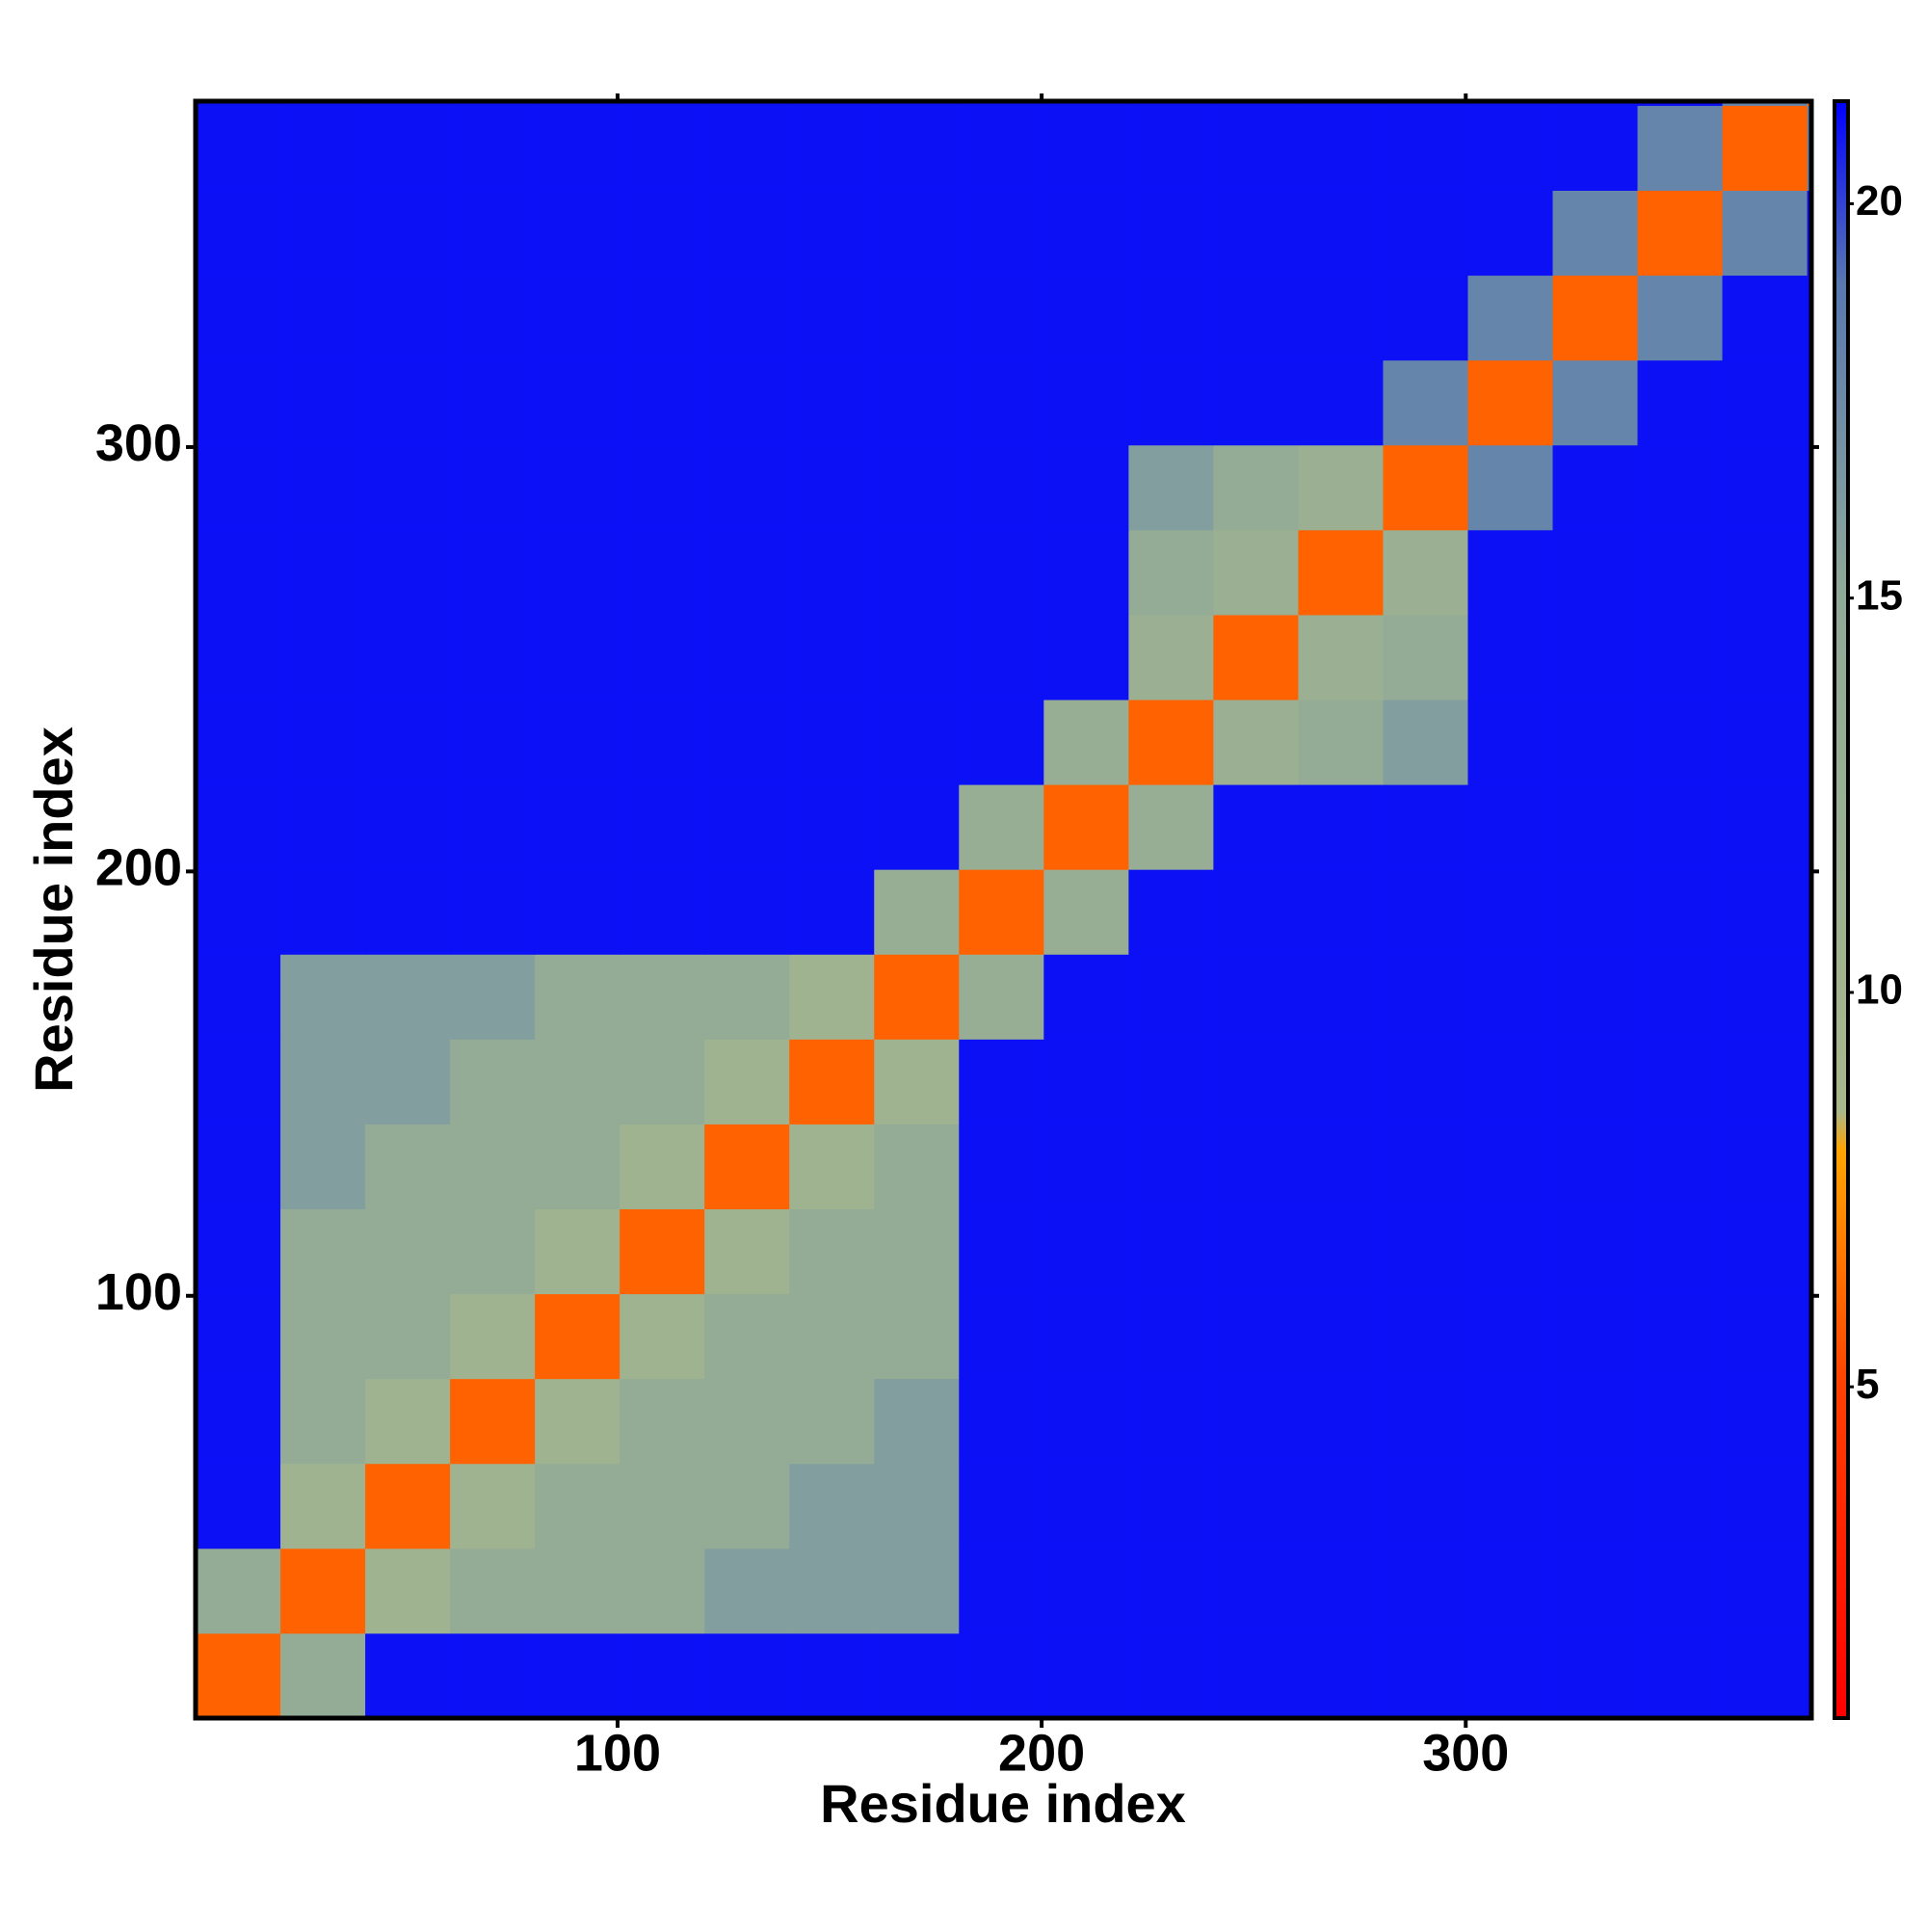 The height and width of the screenshot is (1932, 1927). I want to click on y-tick-label: 300, so click(138, 443).